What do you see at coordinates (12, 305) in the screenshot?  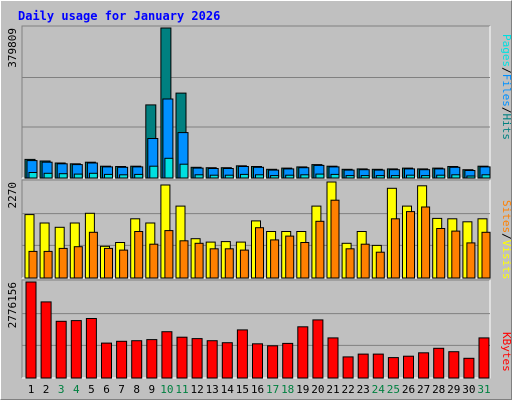 I see `ylabel-max-kbytes: 2776156` at bounding box center [12, 305].